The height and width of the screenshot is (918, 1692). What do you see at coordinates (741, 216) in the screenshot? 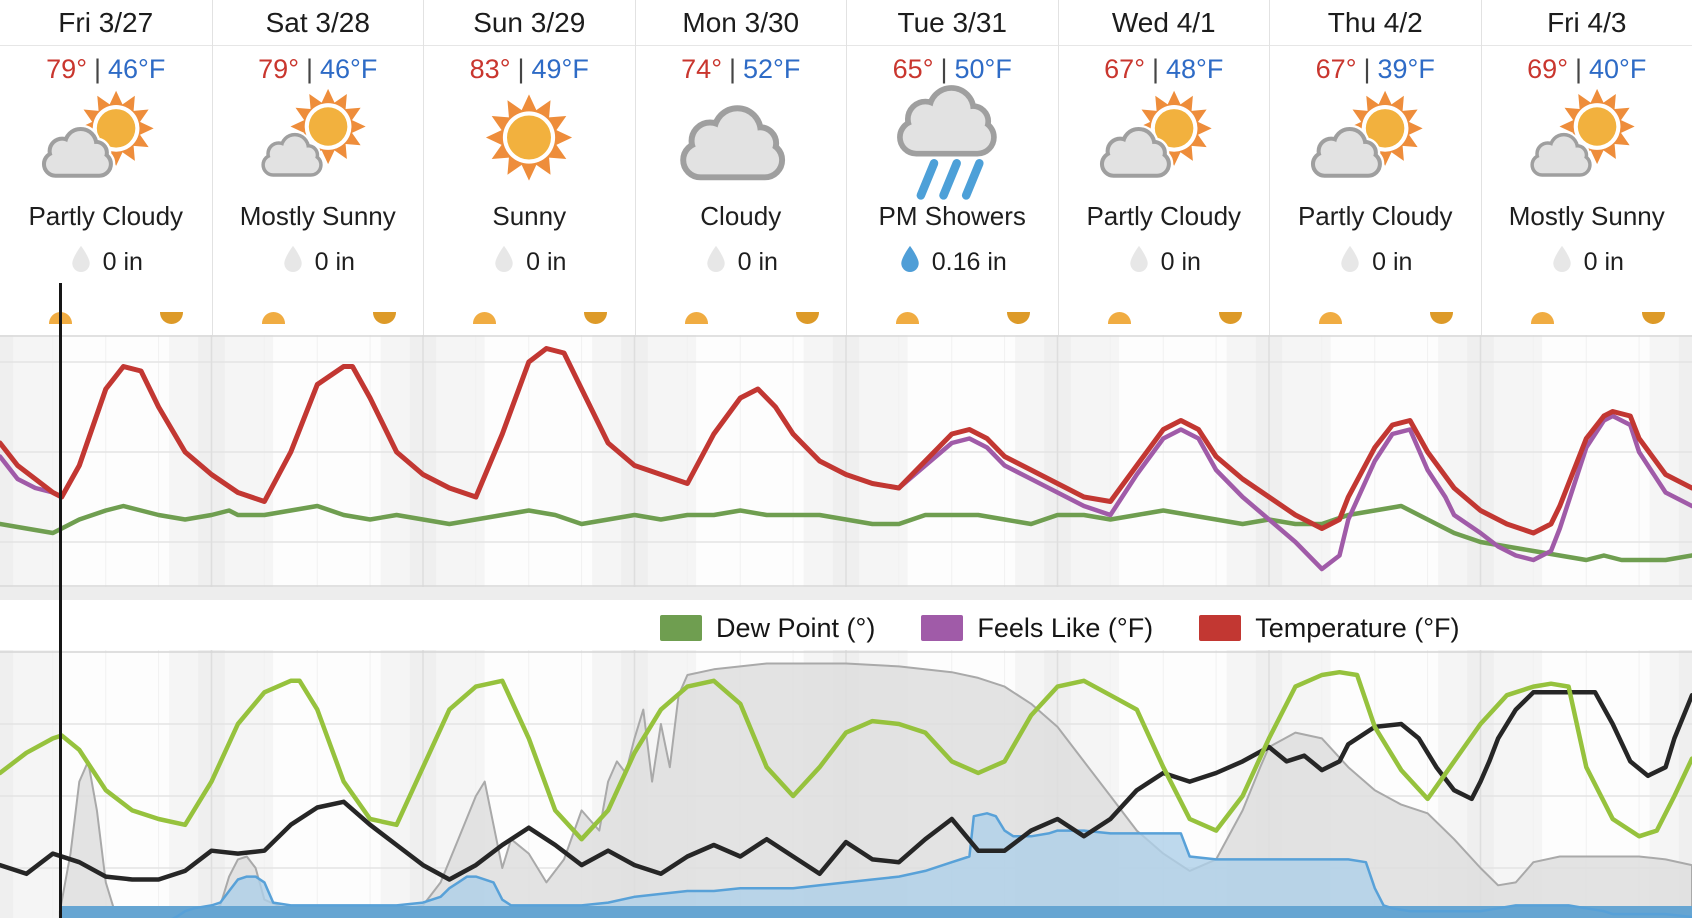
I see `condition-label: Cloudy` at bounding box center [741, 216].